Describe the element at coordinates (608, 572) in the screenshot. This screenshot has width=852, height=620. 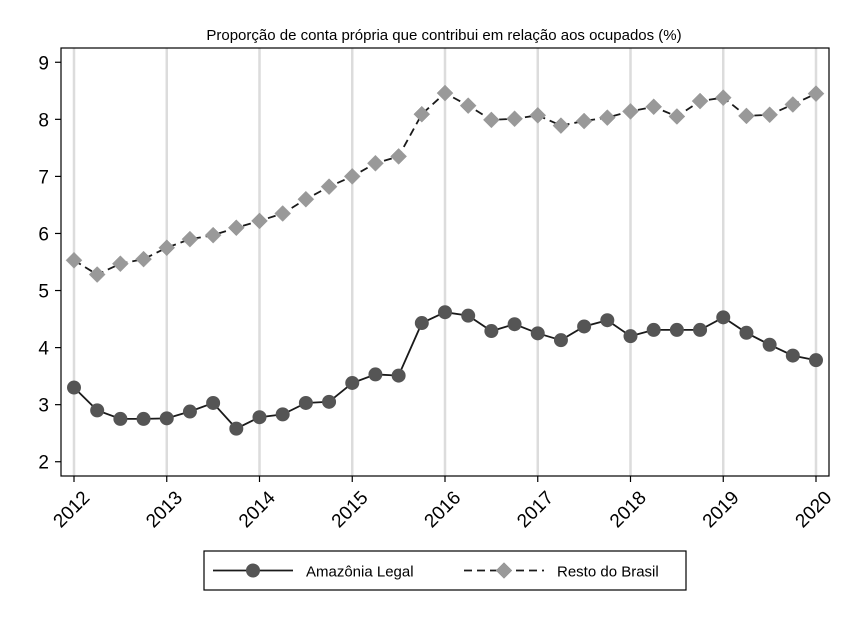
I see `legend-label-resto-do-brasil: Resto do Brasil` at that location.